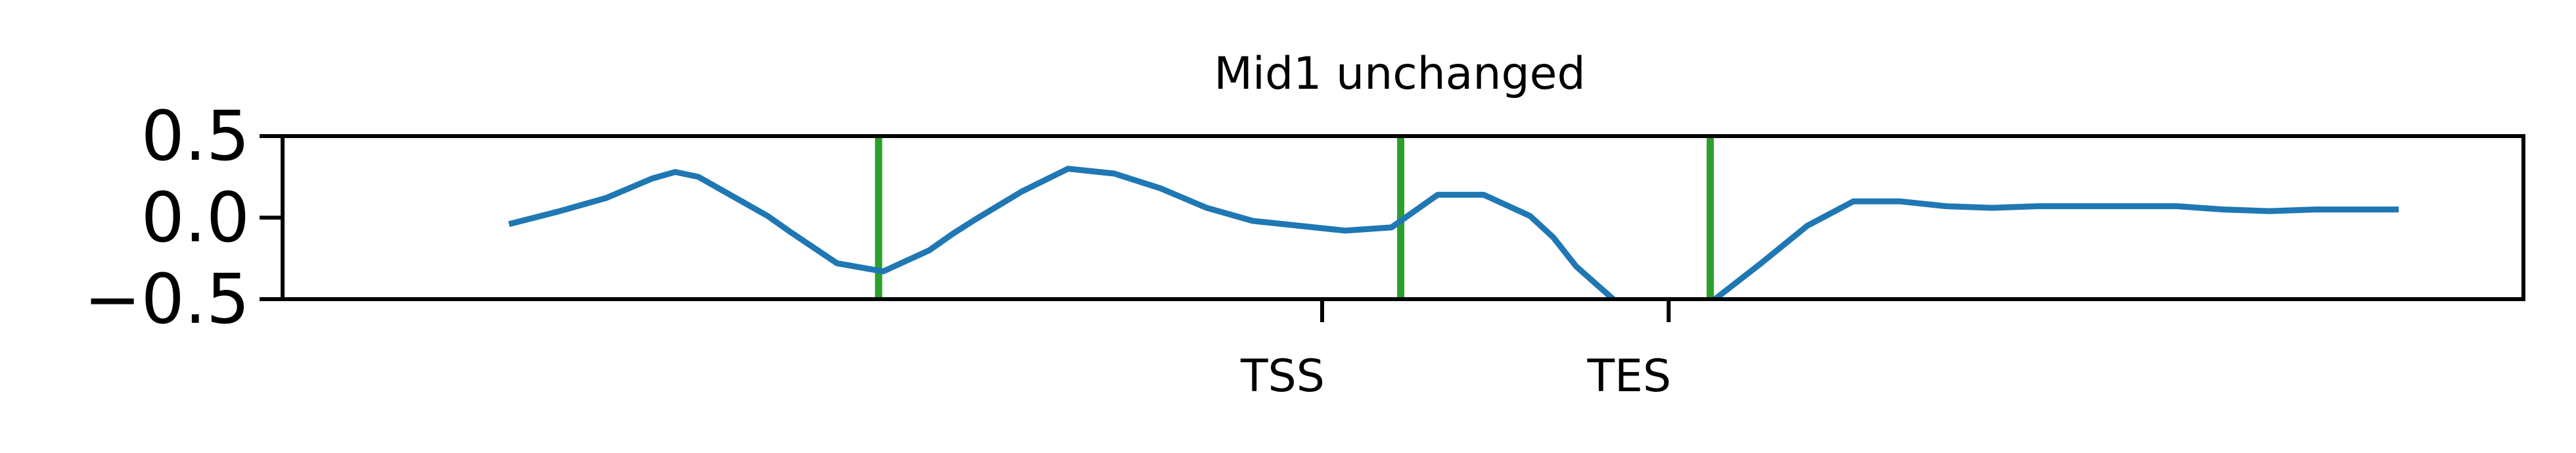  I want to click on y-tick-label: 0.5, so click(195, 136).